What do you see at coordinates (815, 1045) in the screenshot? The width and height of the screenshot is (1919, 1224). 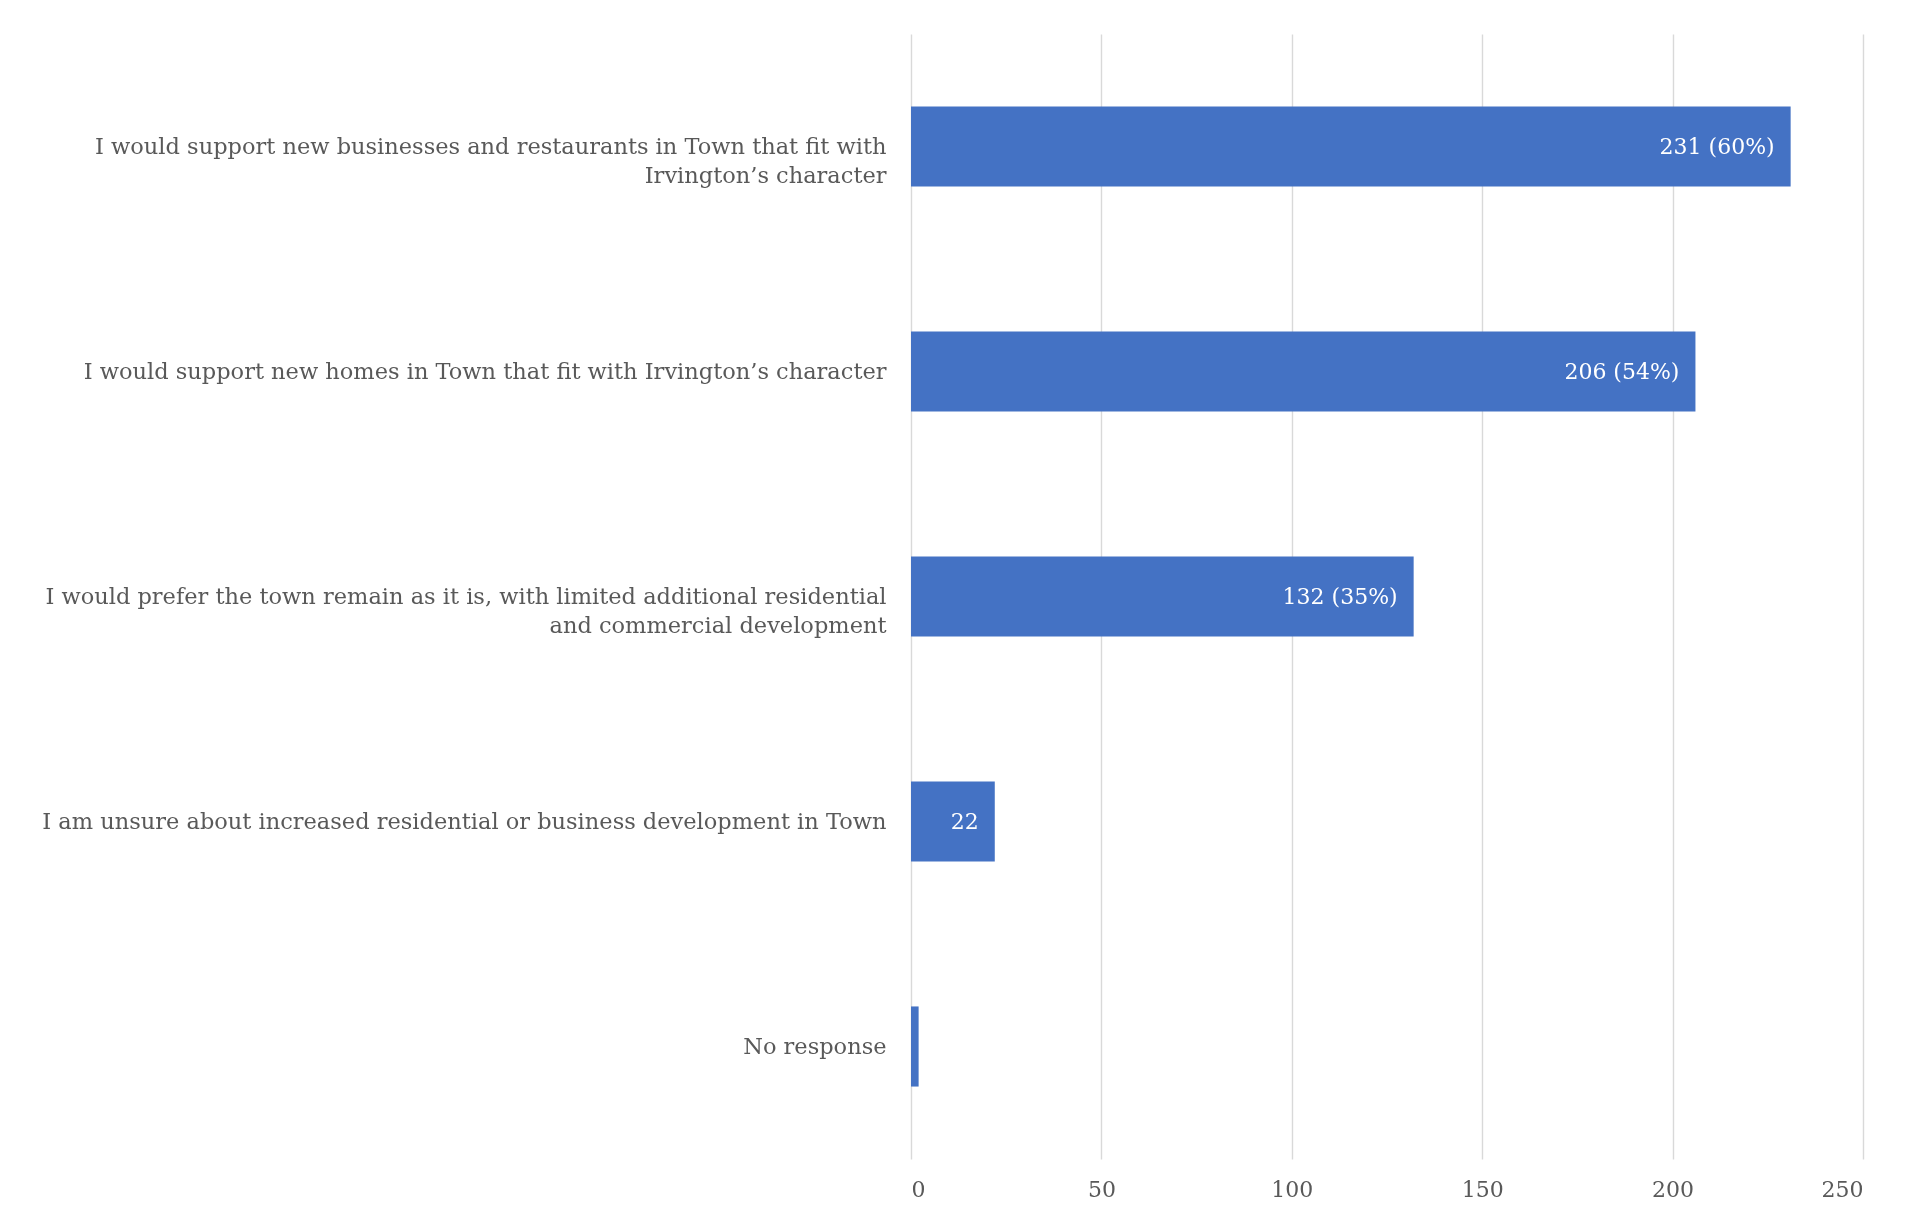 I see `y-tick-label: No response` at bounding box center [815, 1045].